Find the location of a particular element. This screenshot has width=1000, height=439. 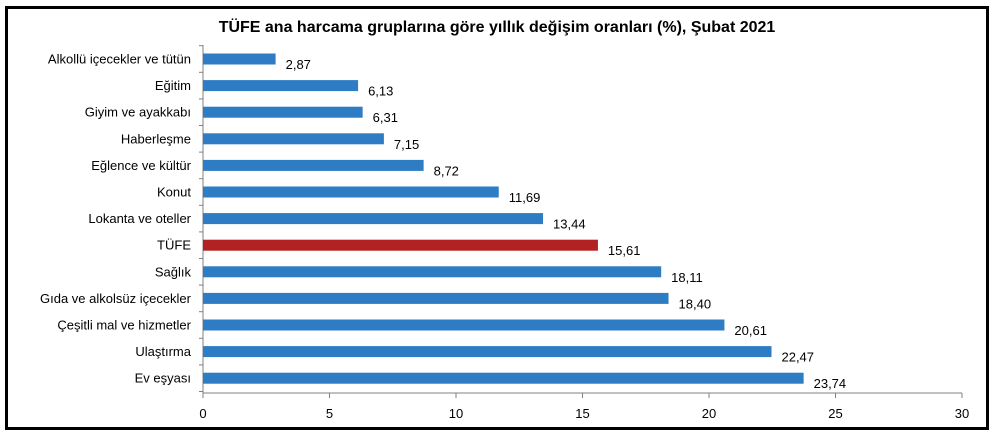

category-label: Çeşitli mal ve hizmetler is located at coordinates (124, 325).